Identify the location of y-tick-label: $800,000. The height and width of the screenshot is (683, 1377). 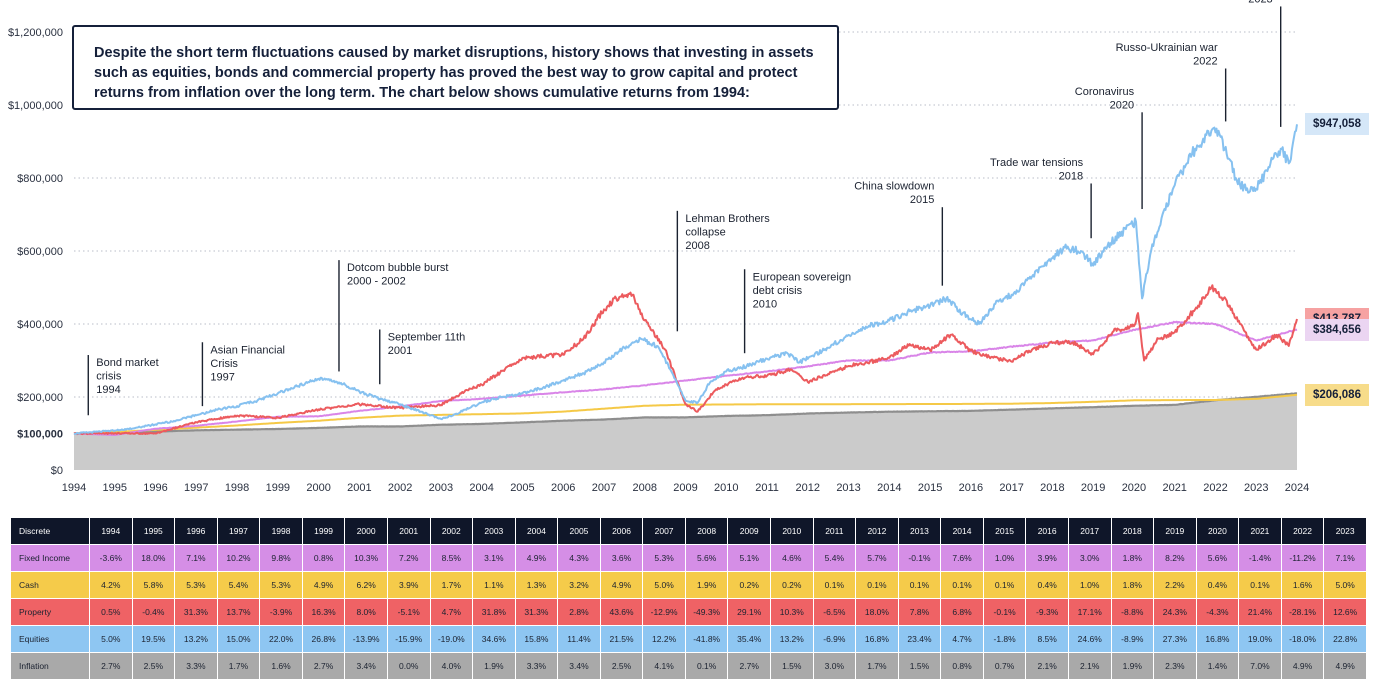
(40, 179).